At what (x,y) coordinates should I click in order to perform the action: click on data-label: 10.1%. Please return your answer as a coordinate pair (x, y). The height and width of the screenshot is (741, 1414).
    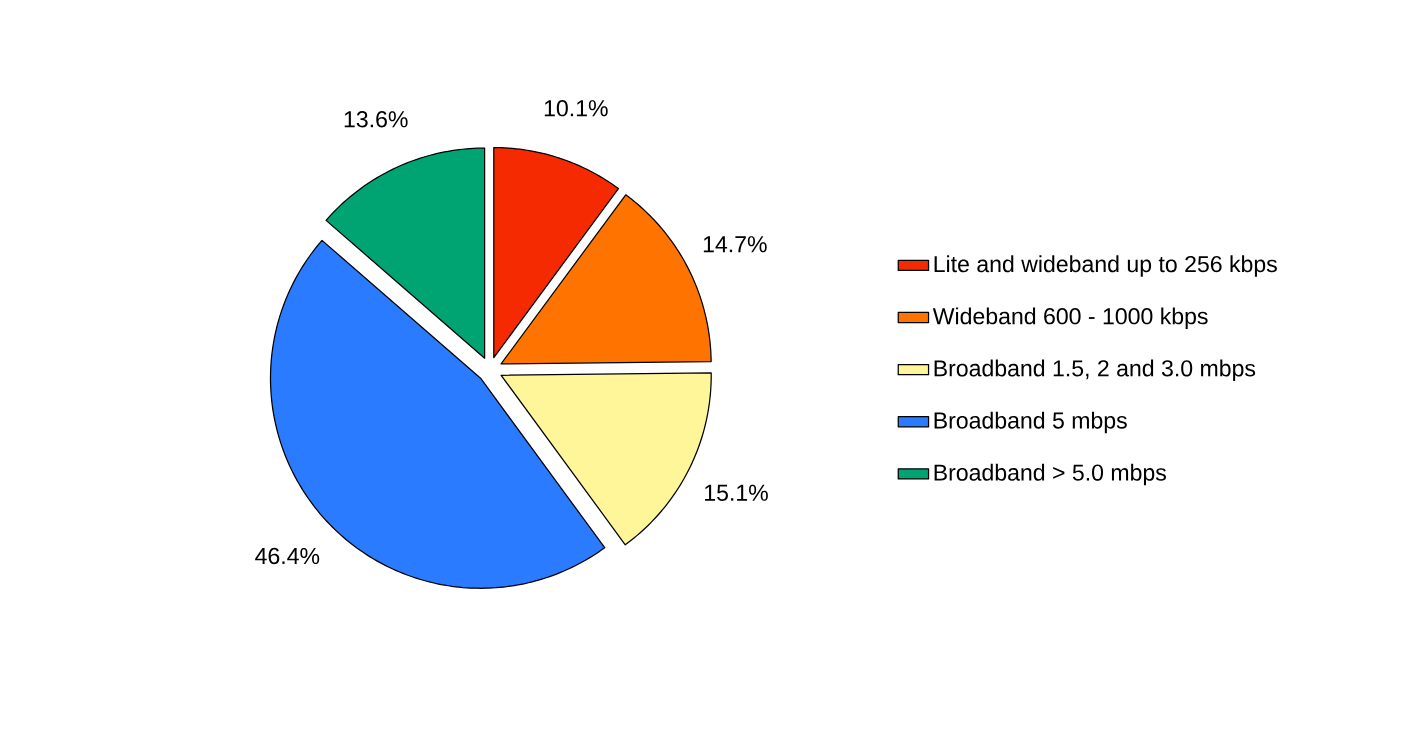
    Looking at the image, I should click on (576, 108).